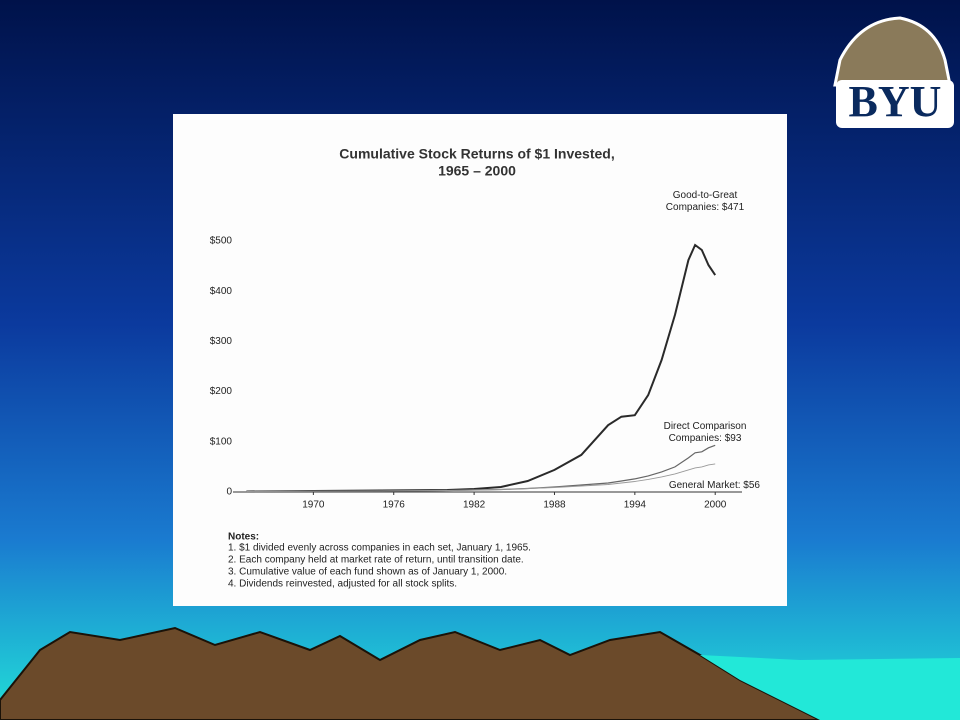 The height and width of the screenshot is (720, 960). I want to click on series-line, so click(481, 477).